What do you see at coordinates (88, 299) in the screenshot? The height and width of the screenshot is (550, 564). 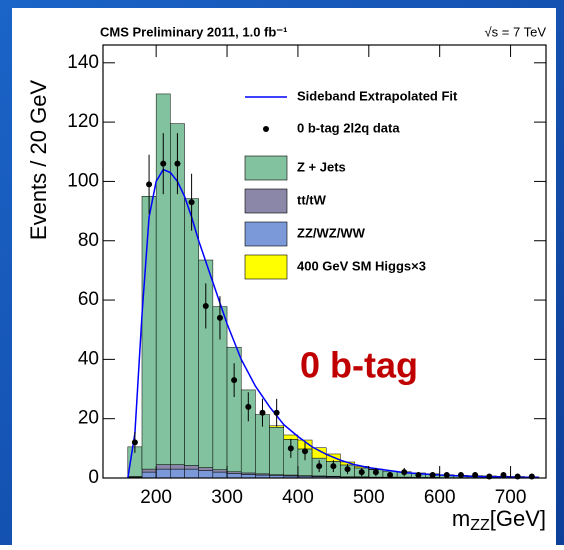 I see `y-tick-label: 60` at bounding box center [88, 299].